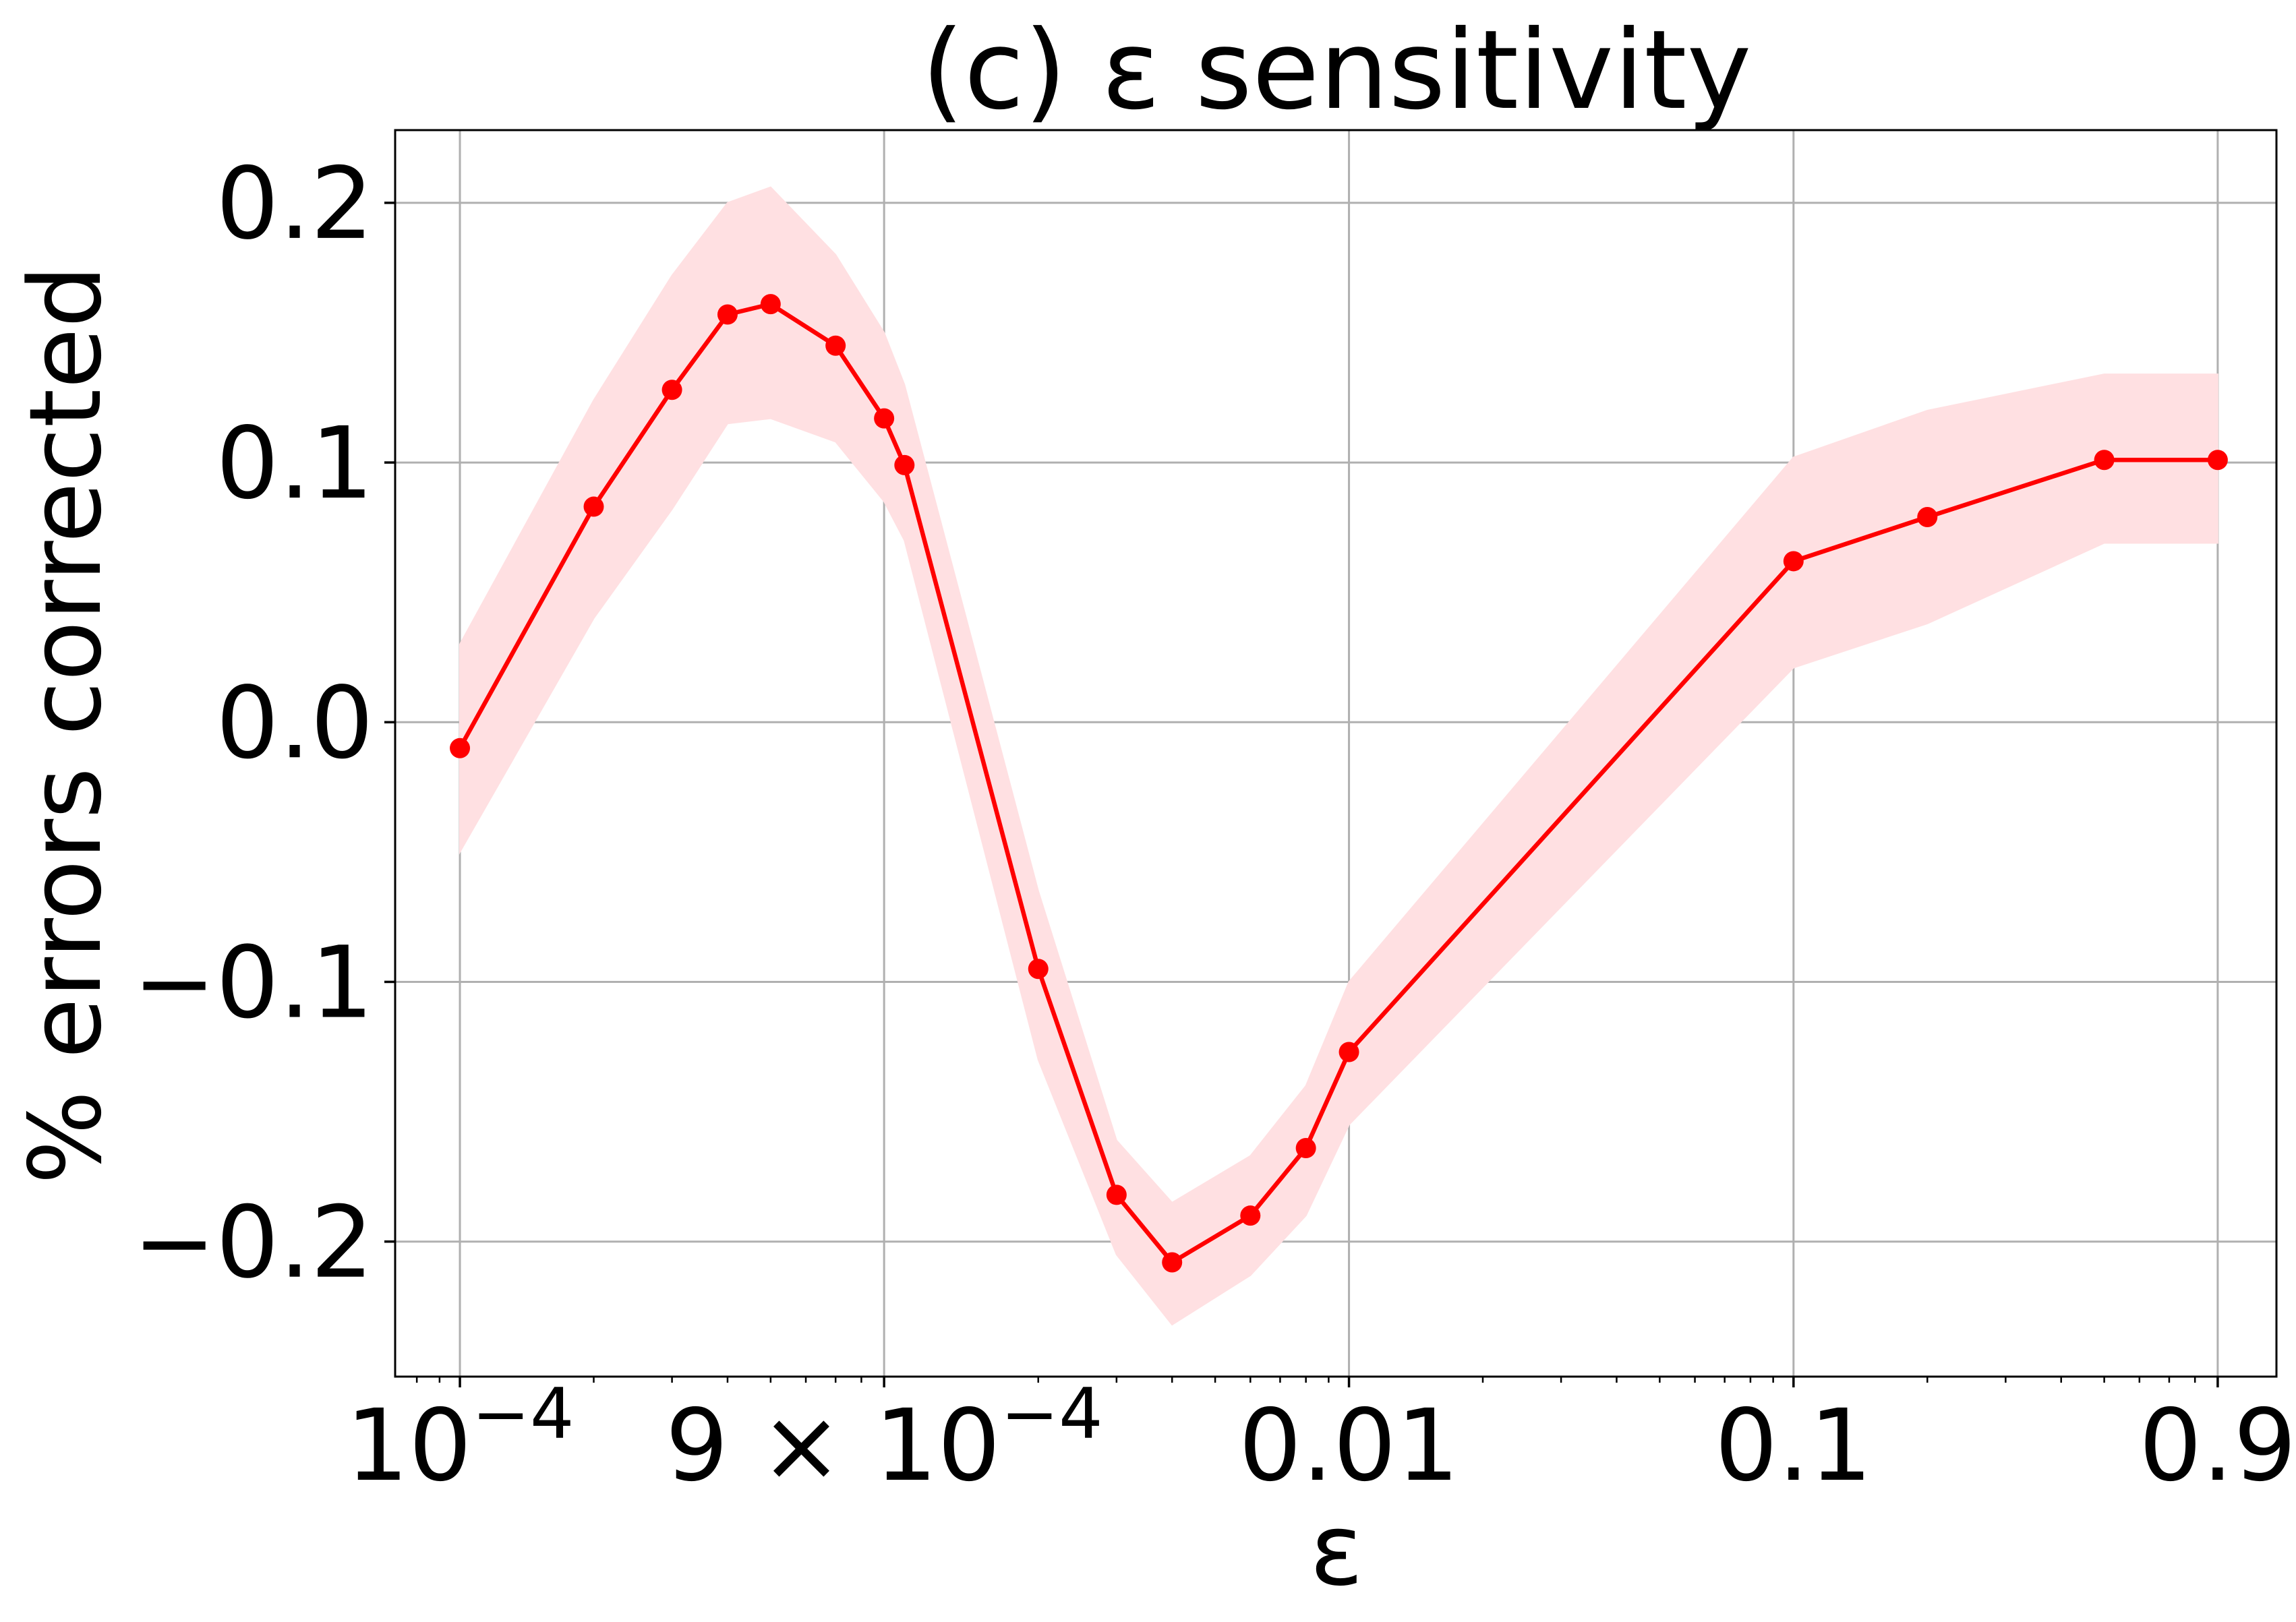 The width and height of the screenshot is (2296, 1622). I want to click on x-tick-label: 0.01, so click(1349, 1446).